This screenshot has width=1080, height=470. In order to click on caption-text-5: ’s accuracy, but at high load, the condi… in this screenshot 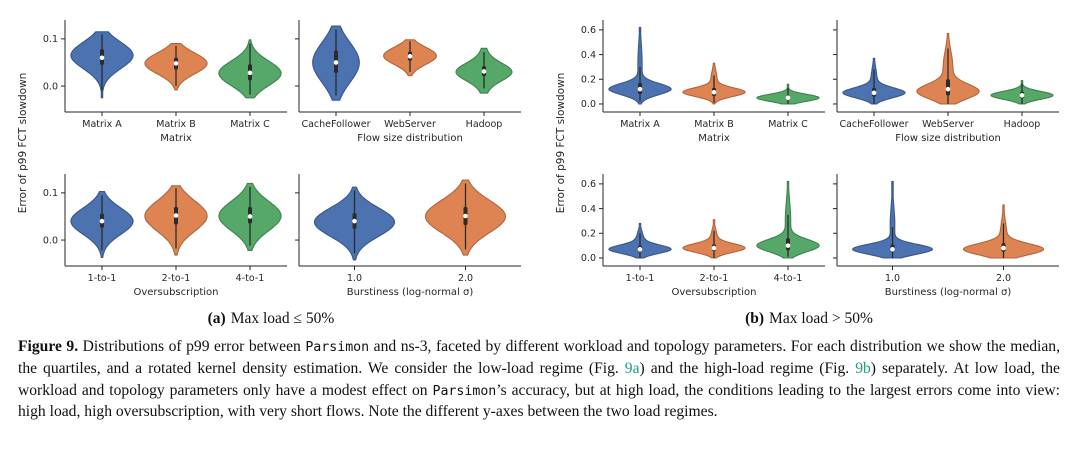, I will do `click(539, 401)`.